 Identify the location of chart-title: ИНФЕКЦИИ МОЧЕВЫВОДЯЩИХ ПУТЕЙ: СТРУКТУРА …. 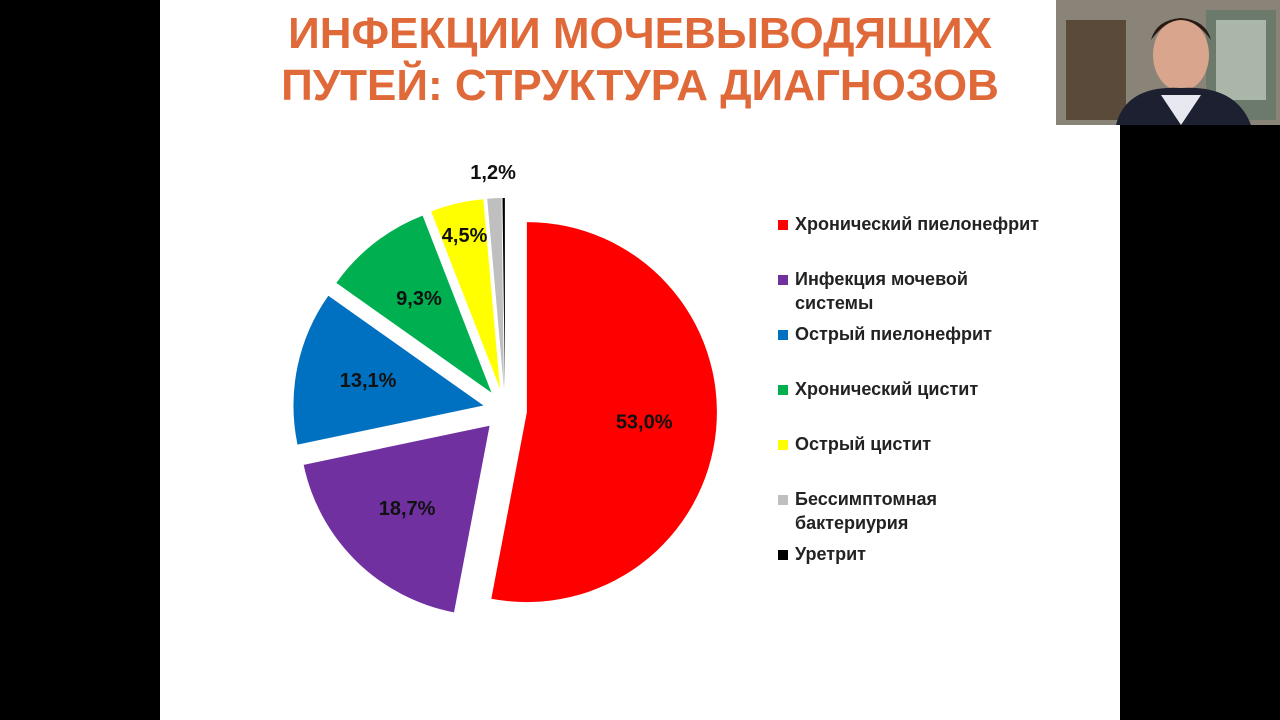
(640, 59).